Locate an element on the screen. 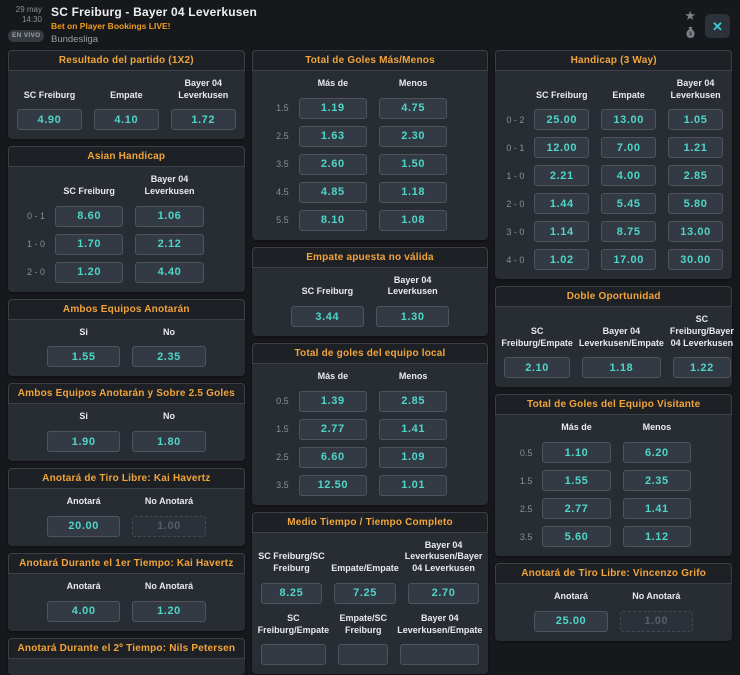 The width and height of the screenshot is (740, 675). market-card: Ambos Equipos Anotarán Si No 1.55 2.35 is located at coordinates (126, 337).